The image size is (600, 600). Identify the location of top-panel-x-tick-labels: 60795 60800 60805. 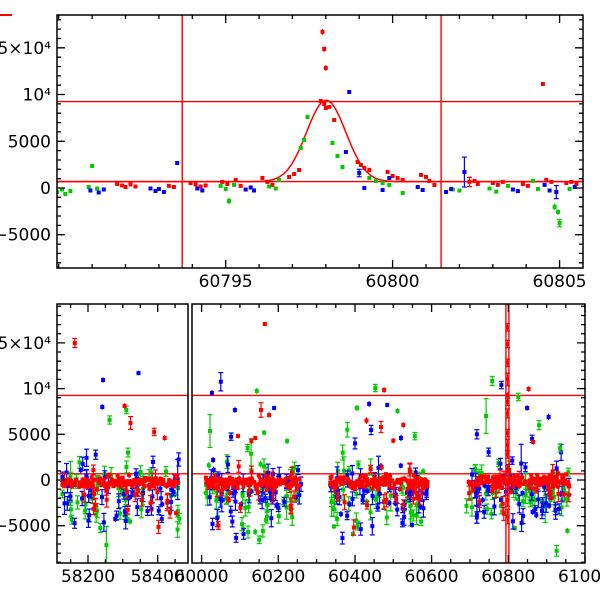
(393, 282).